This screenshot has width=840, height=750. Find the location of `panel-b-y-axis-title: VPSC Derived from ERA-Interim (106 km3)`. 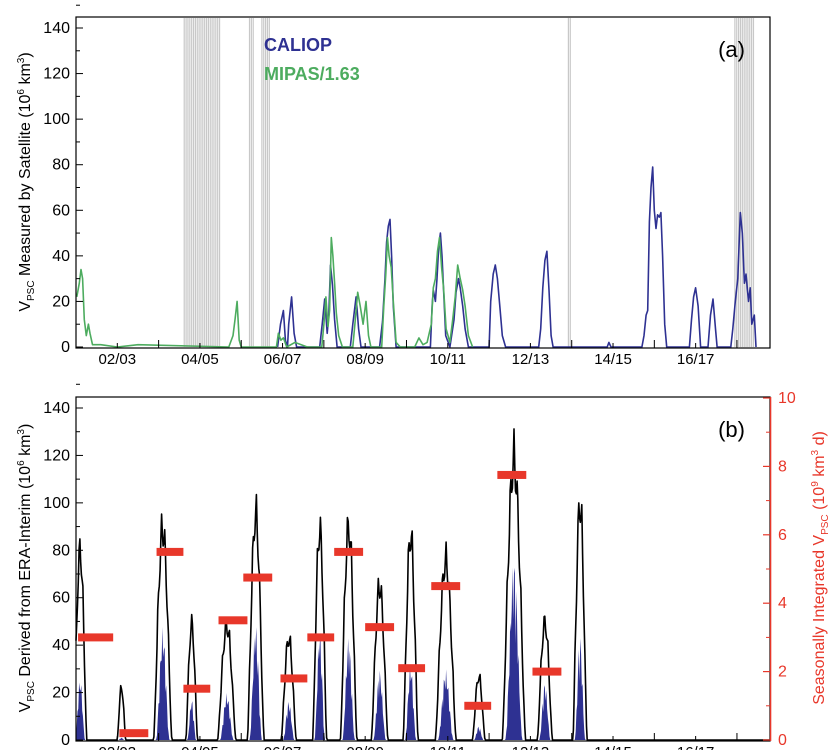

panel-b-y-axis-title: VPSC Derived from ERA-Interim (106 km3) is located at coordinates (26, 568).